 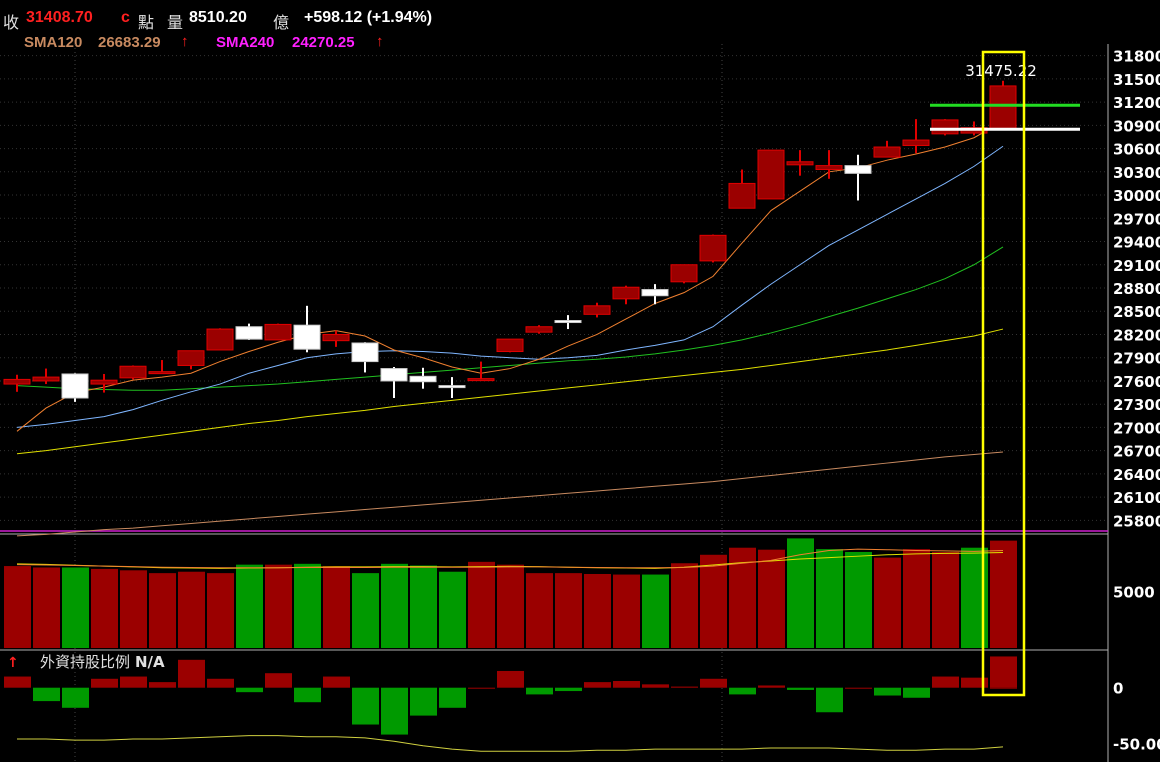 What do you see at coordinates (323, 42) in the screenshot?
I see `sma240-value: 24270.25` at bounding box center [323, 42].